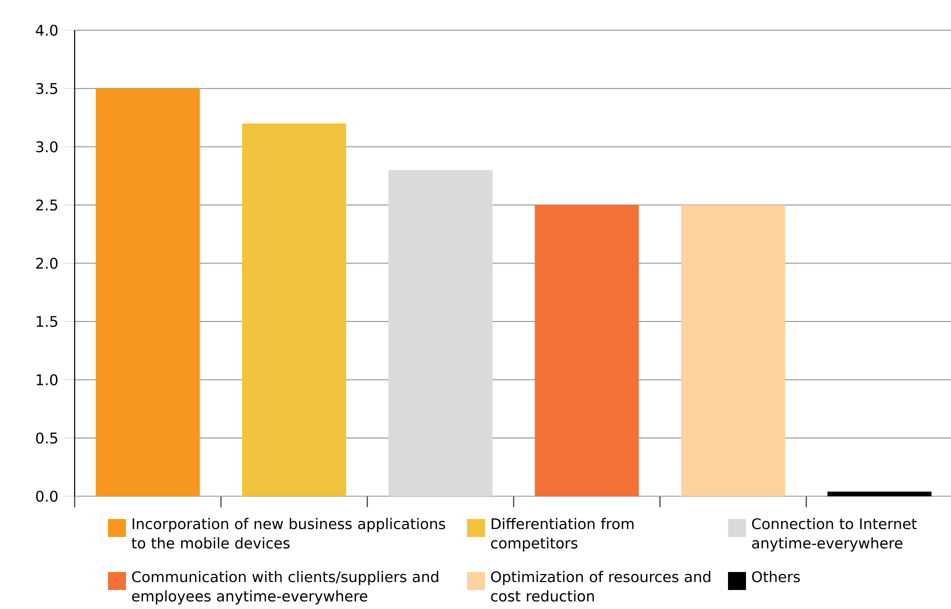  I want to click on y-tick-label: 1.0, so click(47, 380).